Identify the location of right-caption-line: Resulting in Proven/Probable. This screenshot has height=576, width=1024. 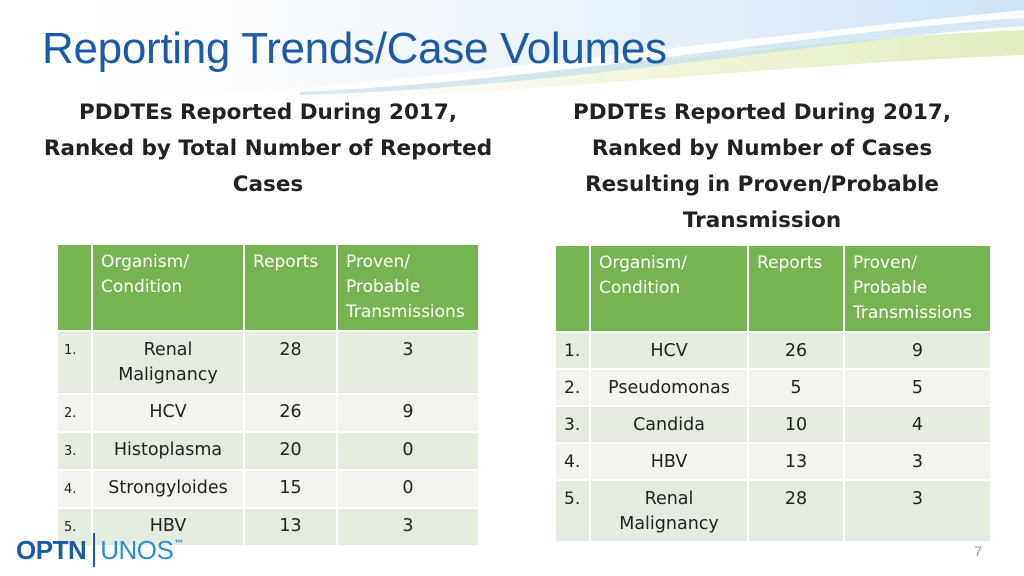
(762, 184).